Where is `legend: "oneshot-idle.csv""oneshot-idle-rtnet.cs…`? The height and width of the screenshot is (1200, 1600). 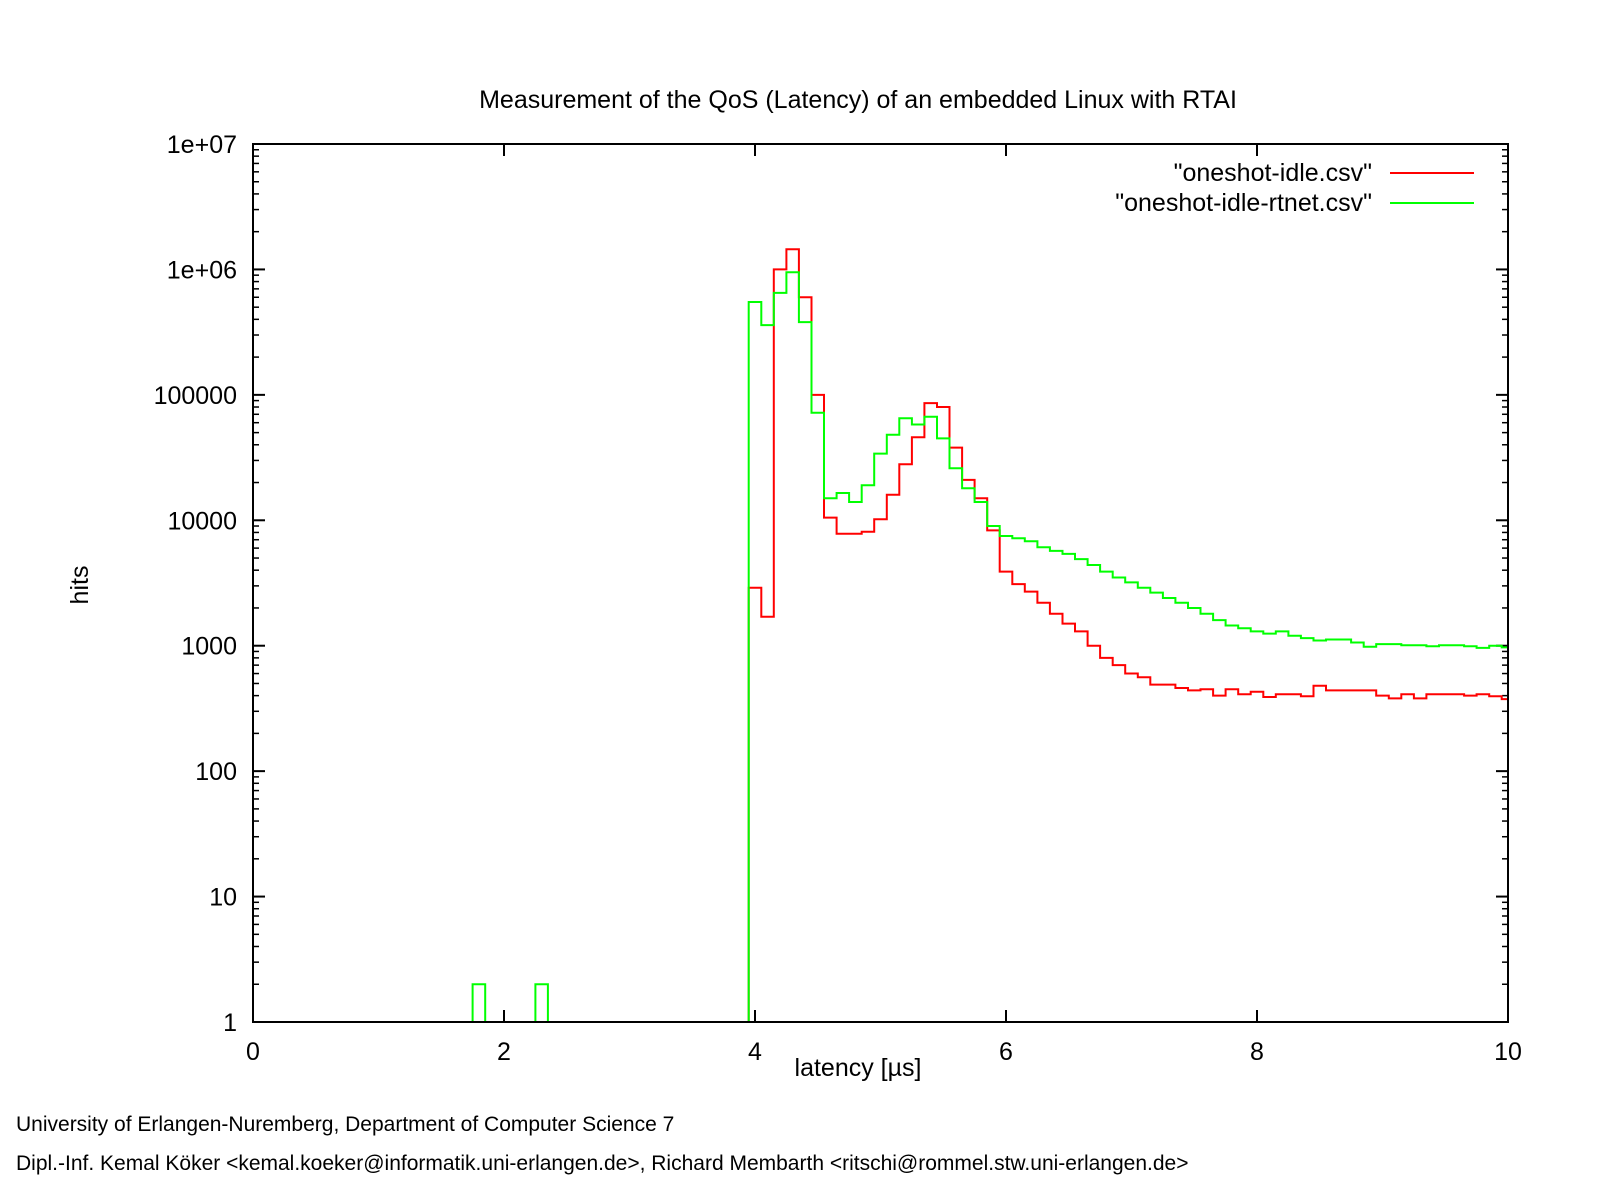
legend: "oneshot-idle.csv""oneshot-idle-rtnet.cs… is located at coordinates (1294, 188).